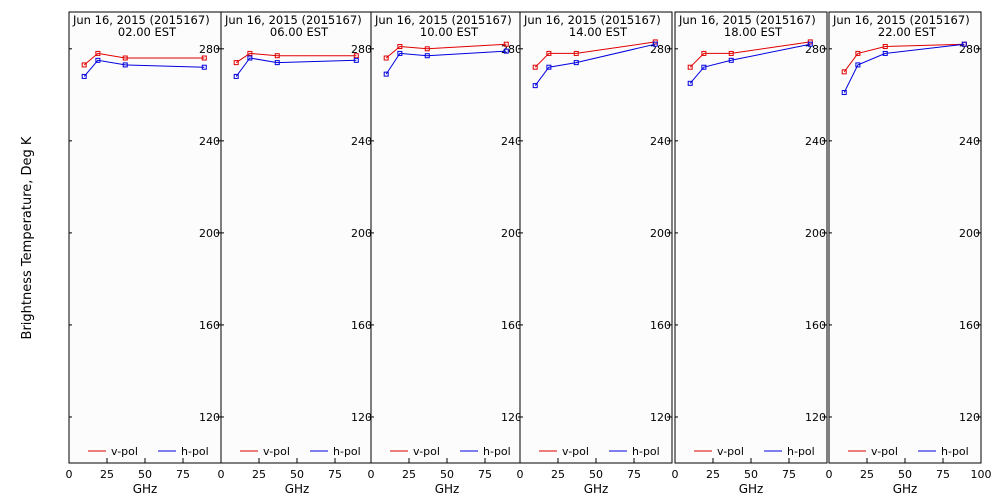 The image size is (1000, 500). I want to click on panel-subtitle: 06.00 EST, so click(299, 32).